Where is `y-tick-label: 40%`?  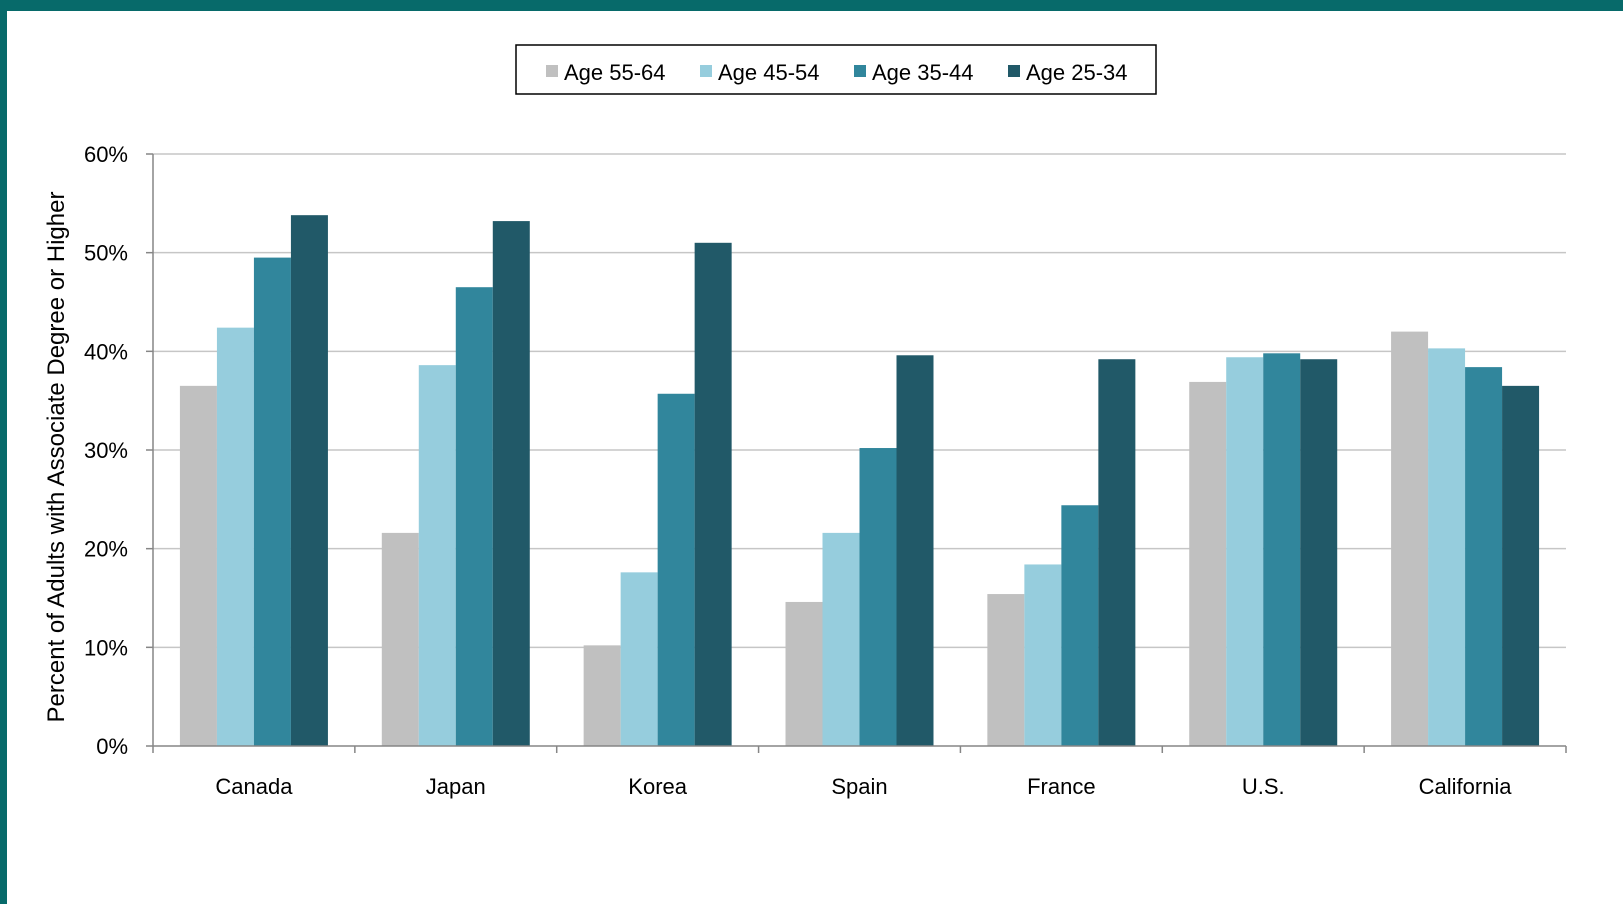
y-tick-label: 40% is located at coordinates (106, 351).